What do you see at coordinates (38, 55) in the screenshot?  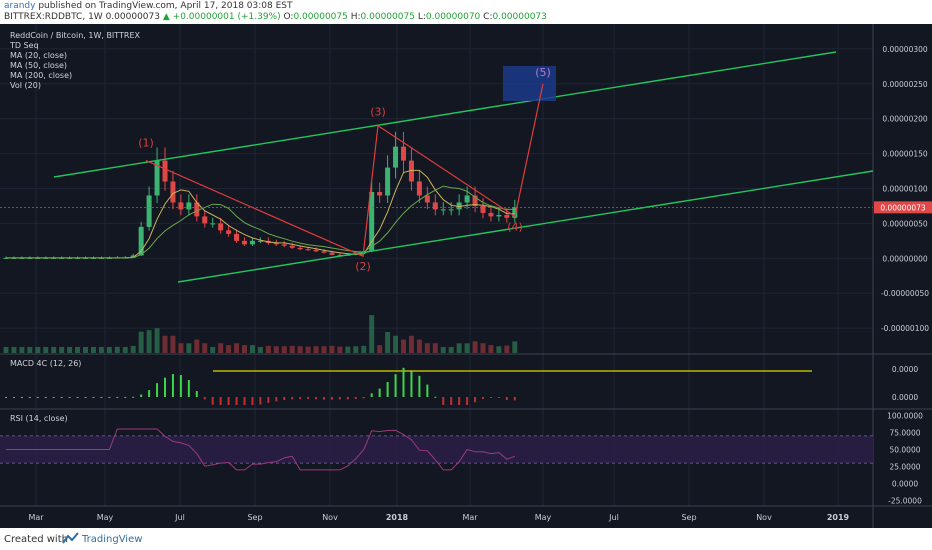 I see `legend-item: MA (20, close)` at bounding box center [38, 55].